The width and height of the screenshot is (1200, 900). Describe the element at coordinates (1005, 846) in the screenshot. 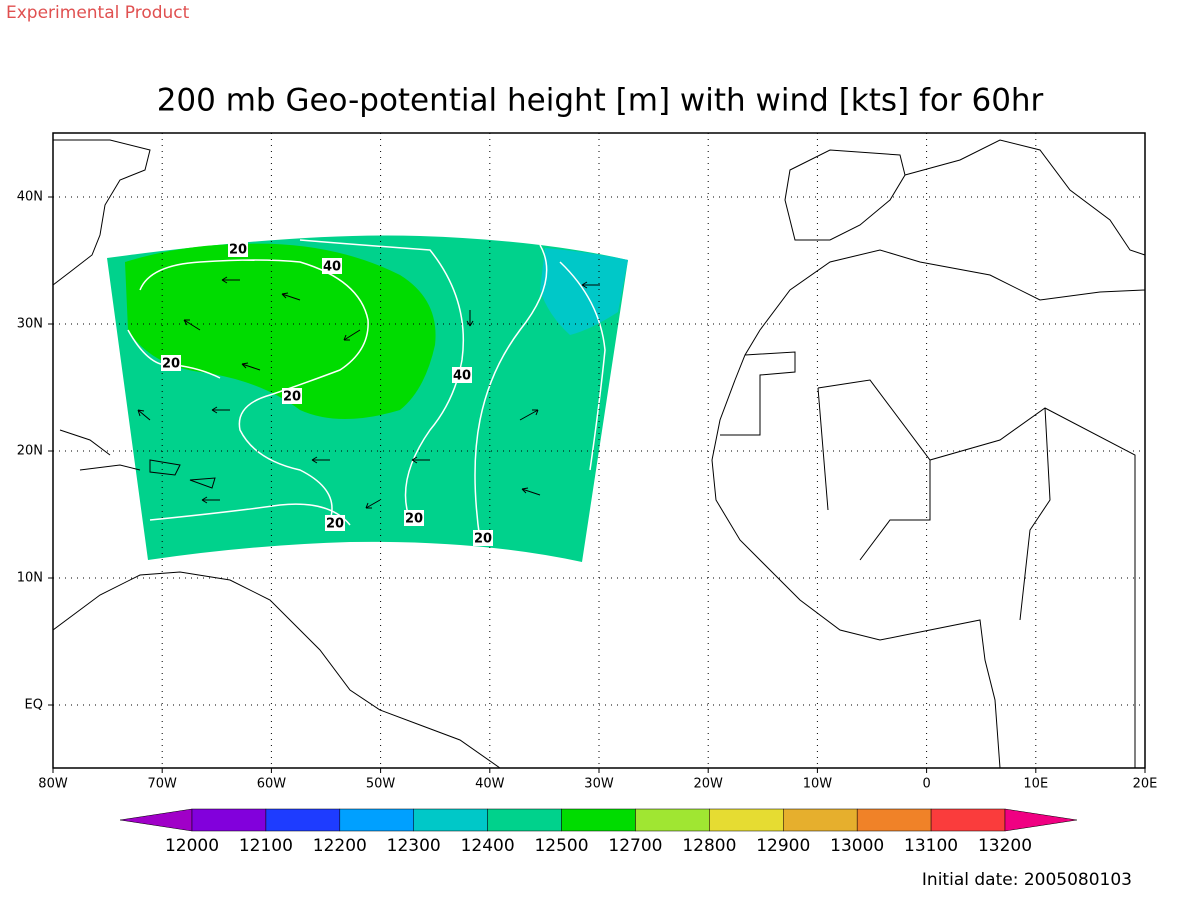

I see `colorbar-label: 13200` at that location.